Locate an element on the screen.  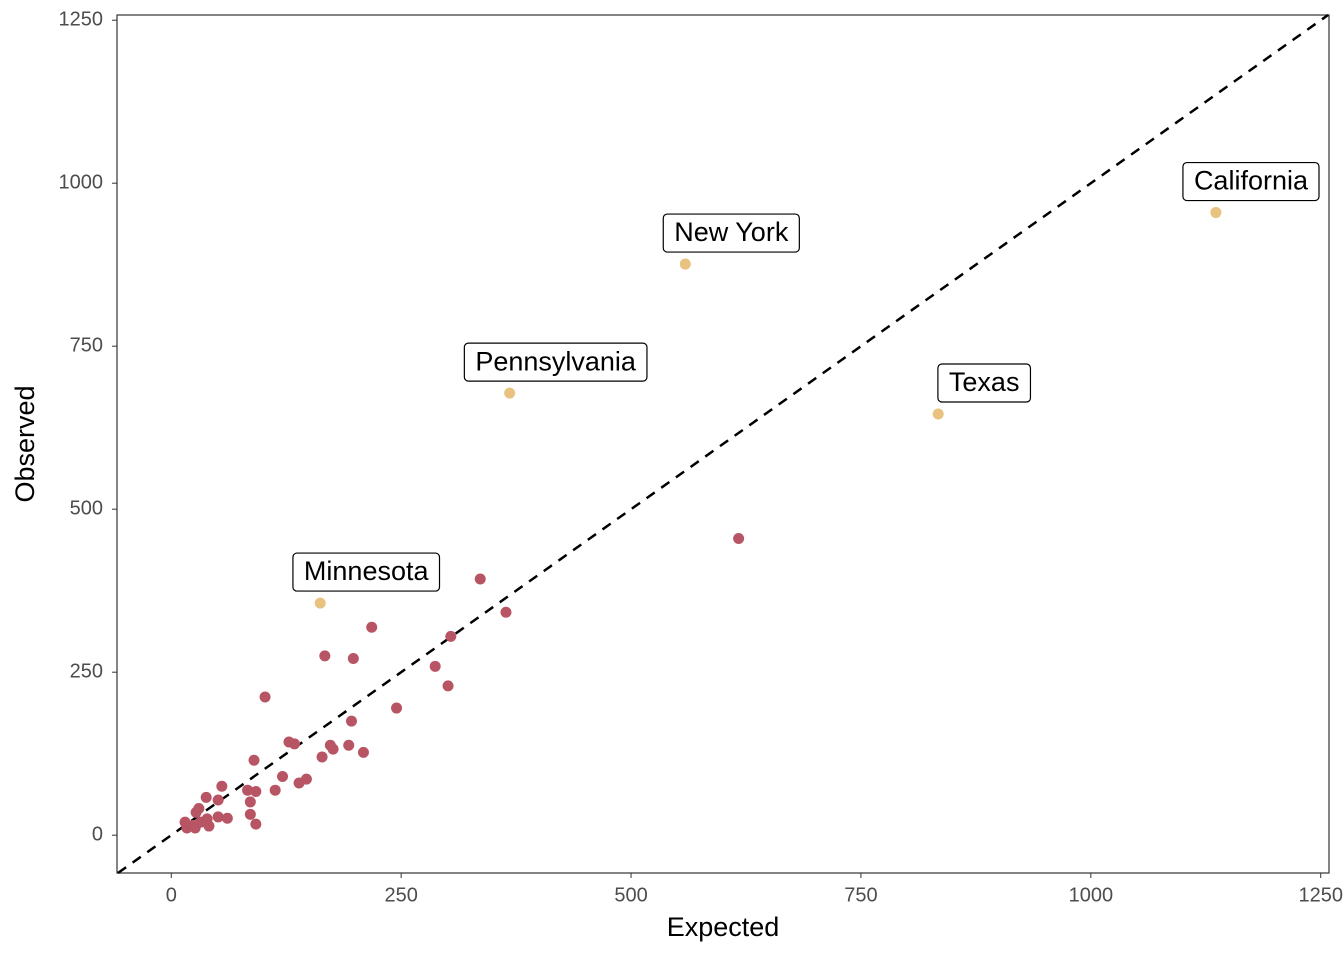
label-text: Texas is located at coordinates (984, 382).